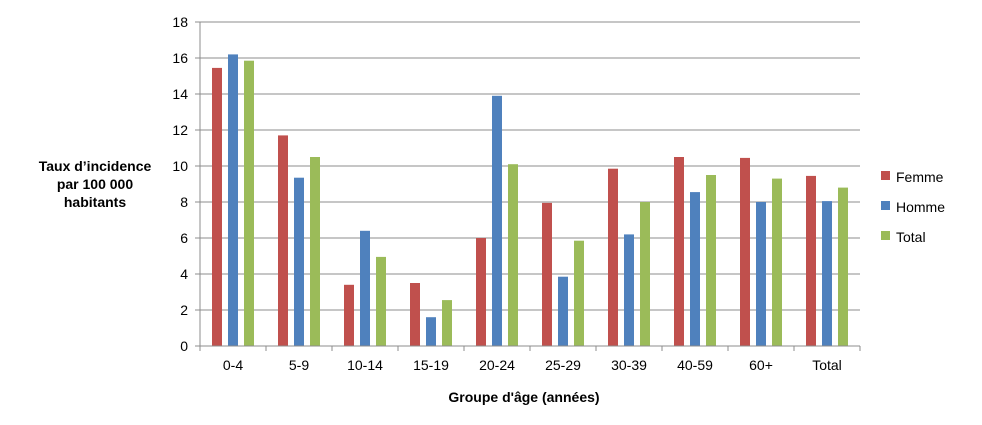  What do you see at coordinates (761, 365) in the screenshot?
I see `x-tick-label: 60+` at bounding box center [761, 365].